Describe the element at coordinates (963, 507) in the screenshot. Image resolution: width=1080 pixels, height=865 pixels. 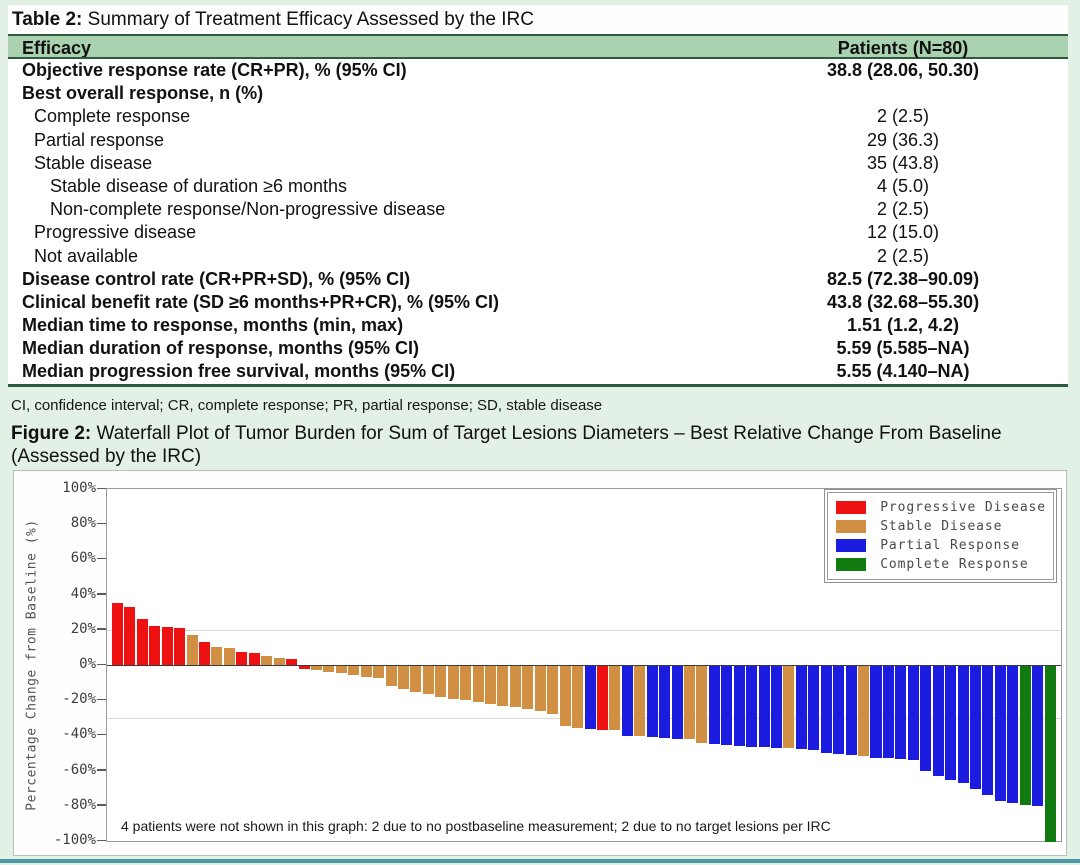
I see `legend-label: Progressive Disease` at that location.